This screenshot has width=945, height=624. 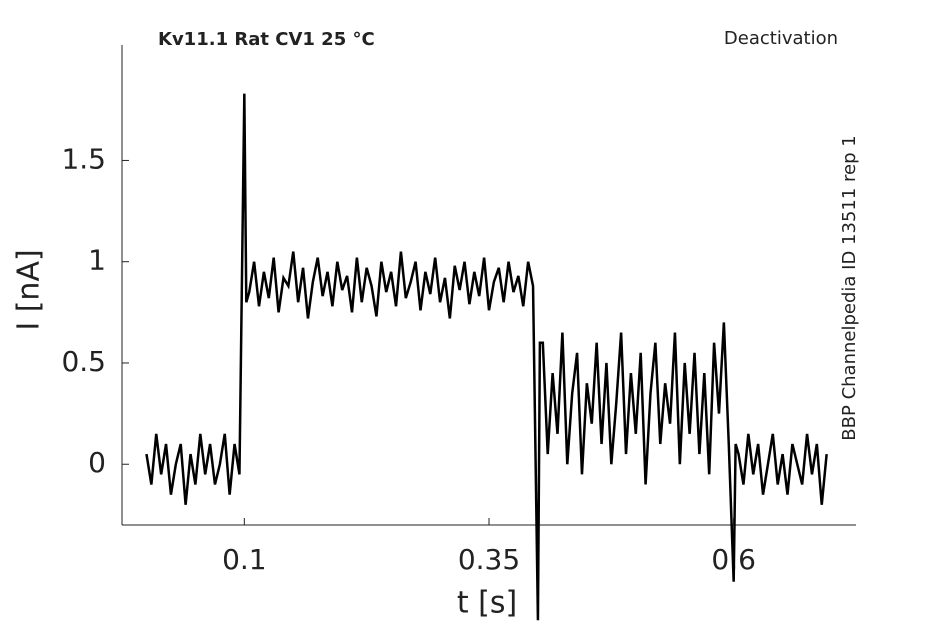 What do you see at coordinates (489, 559) in the screenshot?
I see `x-tick-label: 0.35` at bounding box center [489, 559].